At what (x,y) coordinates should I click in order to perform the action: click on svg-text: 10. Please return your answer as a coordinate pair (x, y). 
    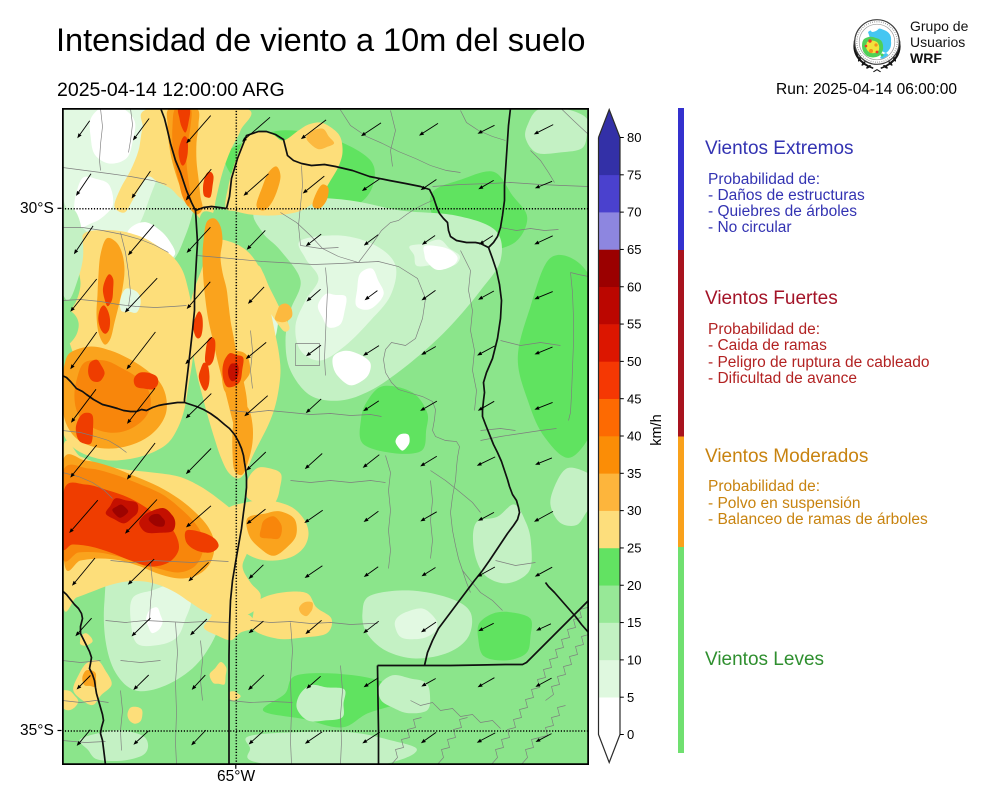
    Looking at the image, I should click on (634, 659).